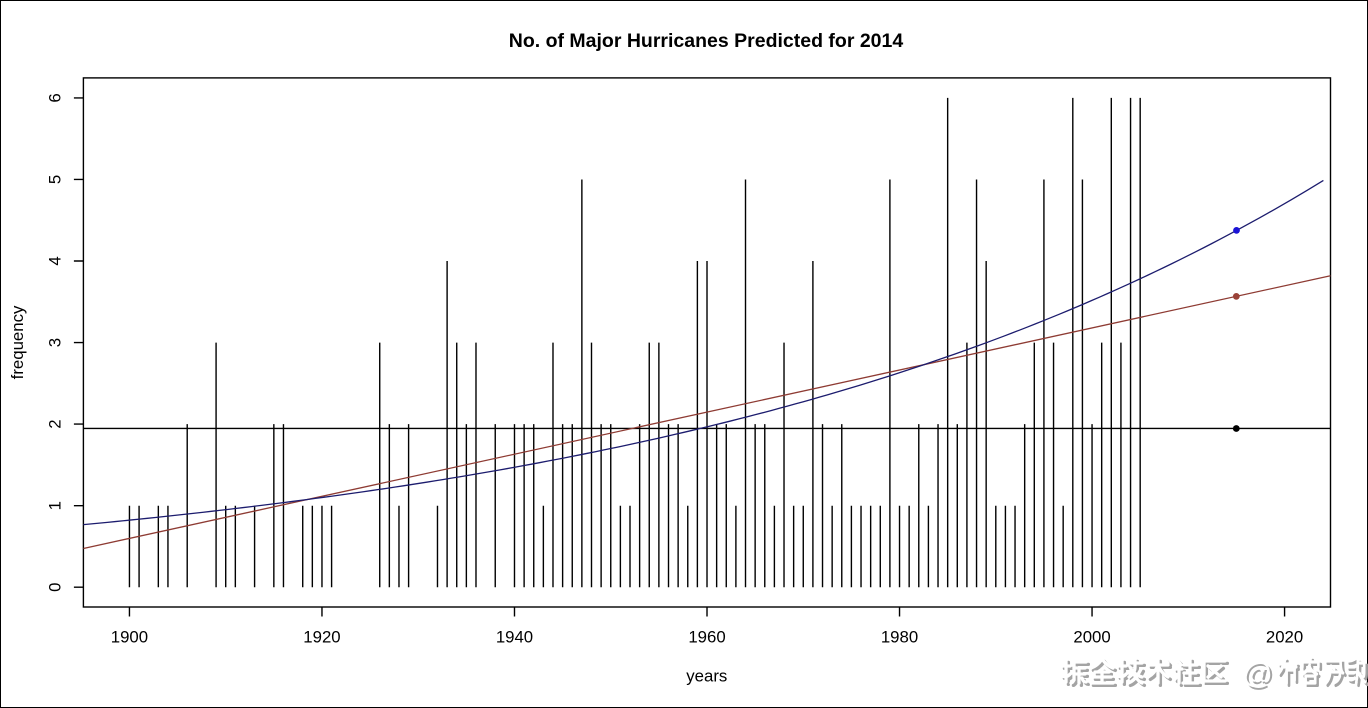  I want to click on svg-text: 3, so click(55, 342).